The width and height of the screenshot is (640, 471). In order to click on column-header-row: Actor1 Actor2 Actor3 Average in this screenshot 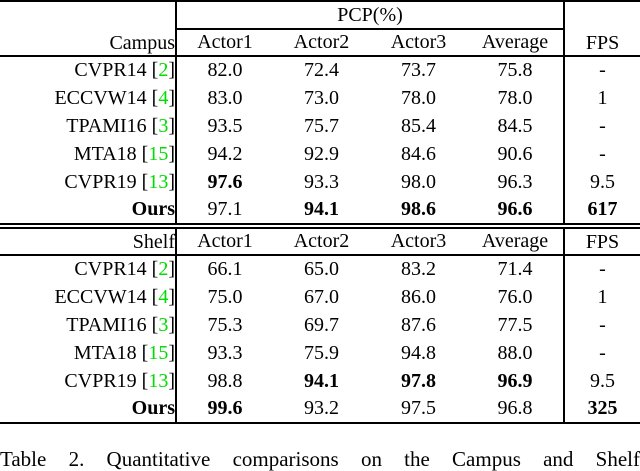, I will do `click(320, 43)`.